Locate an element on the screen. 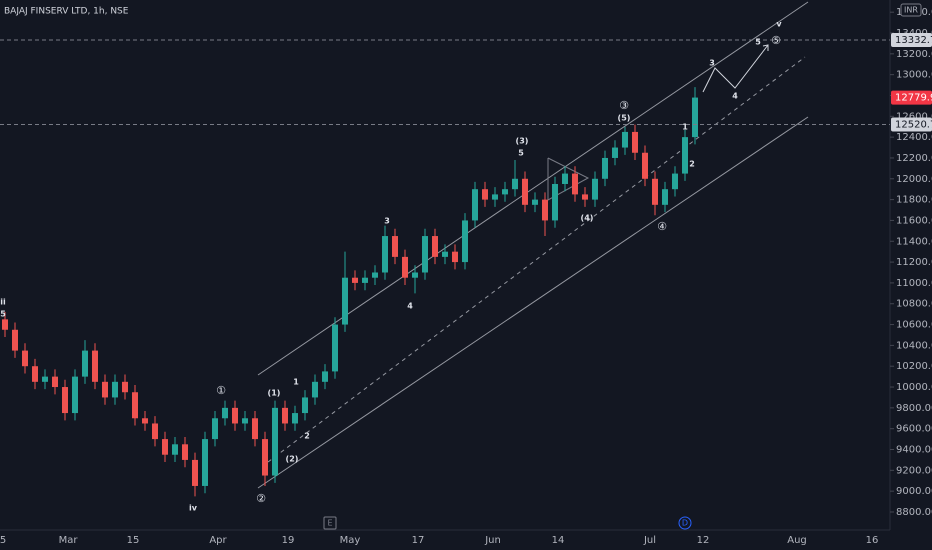 The width and height of the screenshot is (932, 550). y-tick-label: 9200.00 is located at coordinates (914, 470).